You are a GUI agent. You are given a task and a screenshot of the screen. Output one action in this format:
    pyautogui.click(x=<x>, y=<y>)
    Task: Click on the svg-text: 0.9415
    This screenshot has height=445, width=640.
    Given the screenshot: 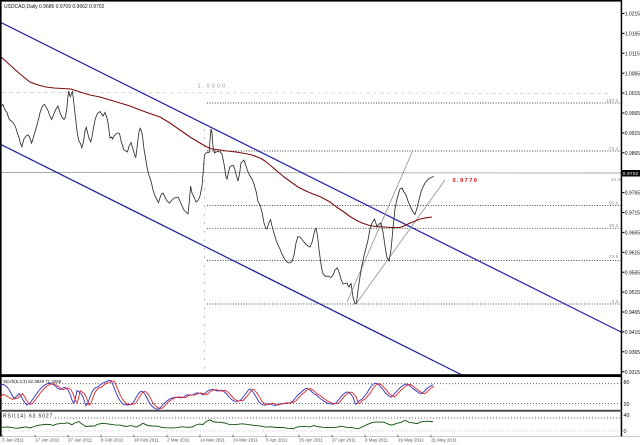 What is the action you would take?
    pyautogui.click(x=632, y=333)
    